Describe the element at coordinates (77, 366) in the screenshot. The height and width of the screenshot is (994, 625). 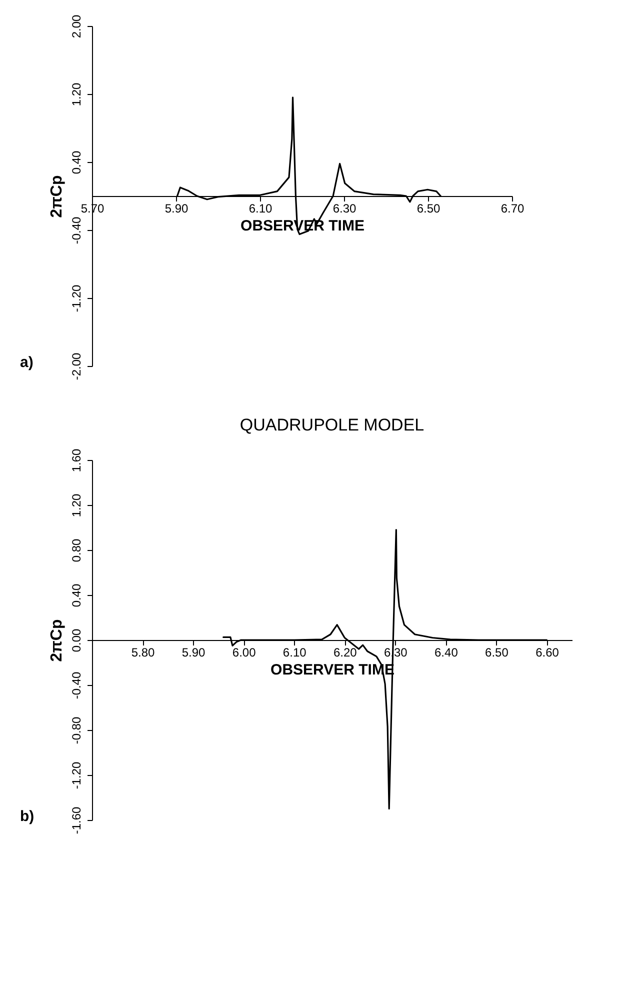
I see `y-tick-label: -2.00` at that location.